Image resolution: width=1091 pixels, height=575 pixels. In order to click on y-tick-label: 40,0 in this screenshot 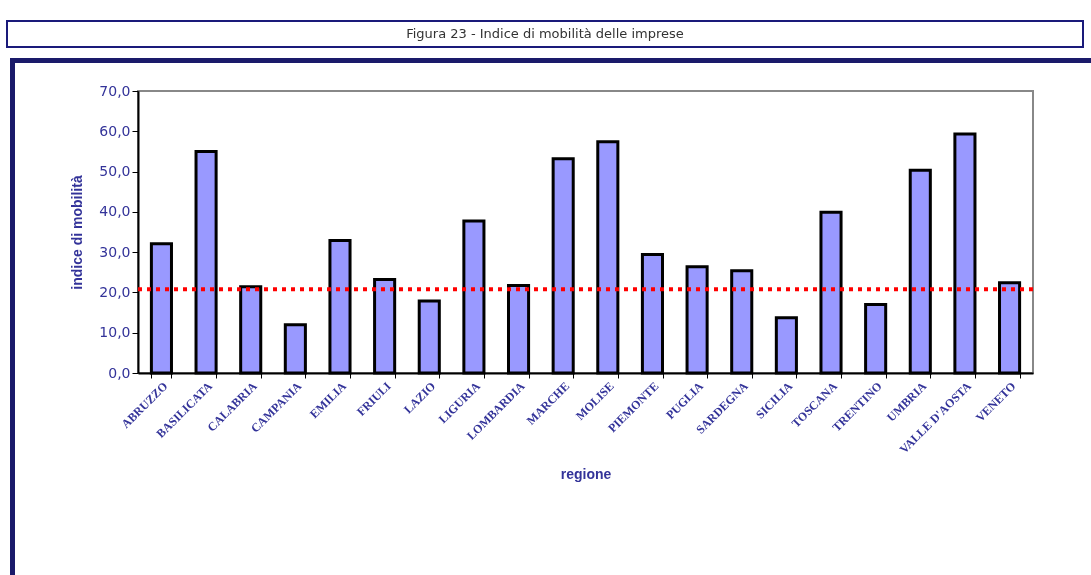, I will do `click(115, 211)`.